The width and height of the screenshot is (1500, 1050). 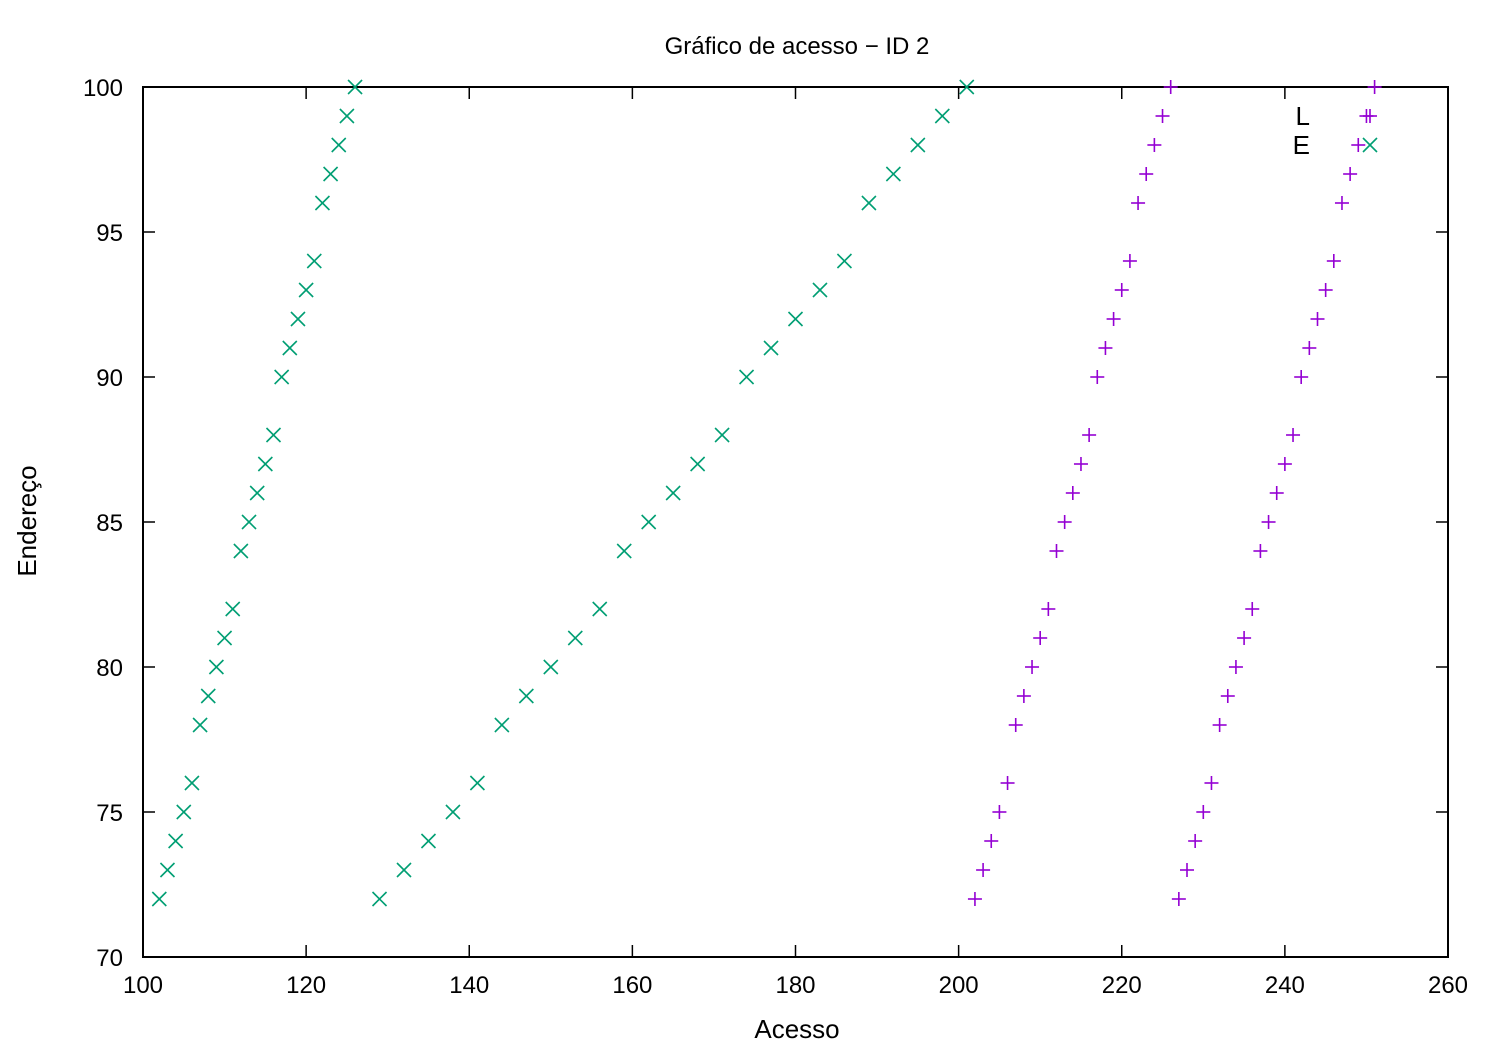 I want to click on chart-title: Gráfico de acesso − ID 2, so click(x=797, y=46).